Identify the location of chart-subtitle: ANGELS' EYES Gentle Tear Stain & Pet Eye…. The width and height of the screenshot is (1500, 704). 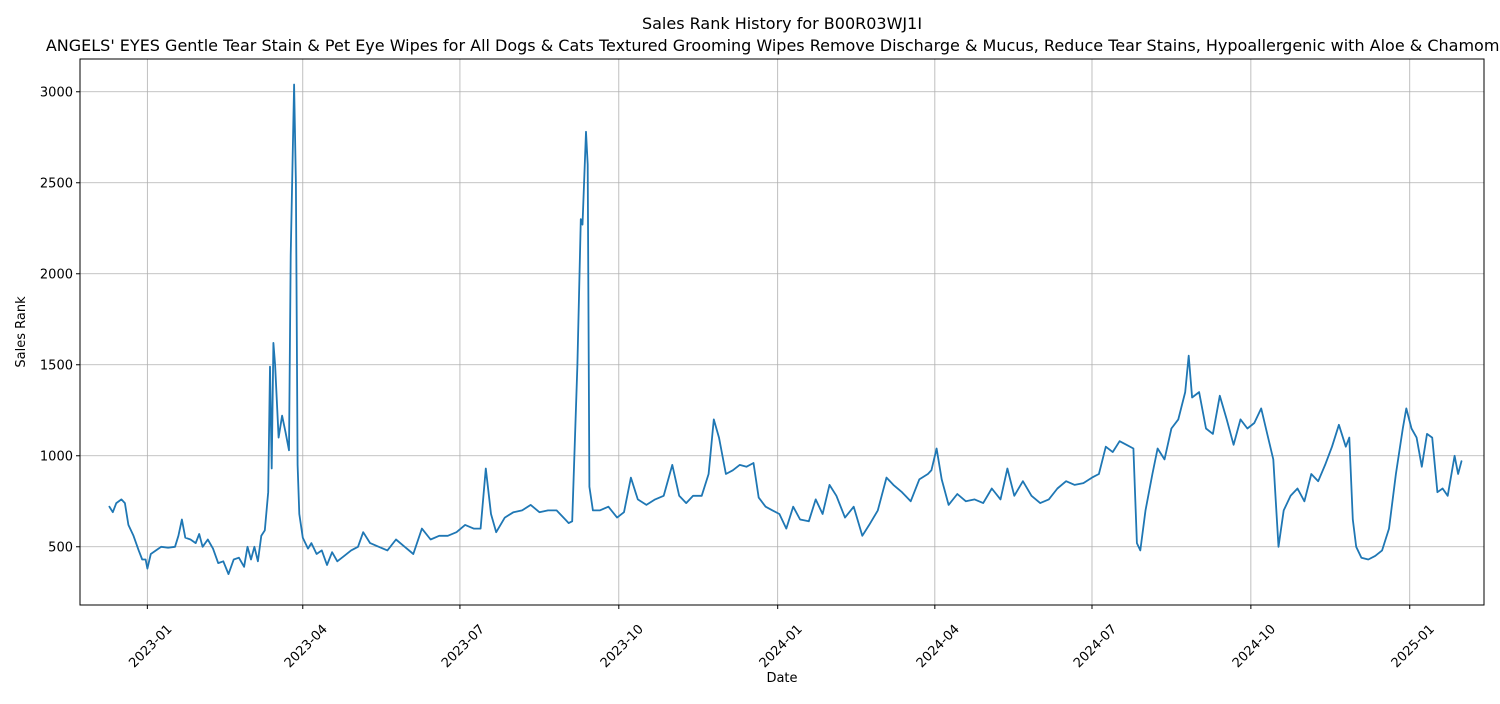
(773, 45).